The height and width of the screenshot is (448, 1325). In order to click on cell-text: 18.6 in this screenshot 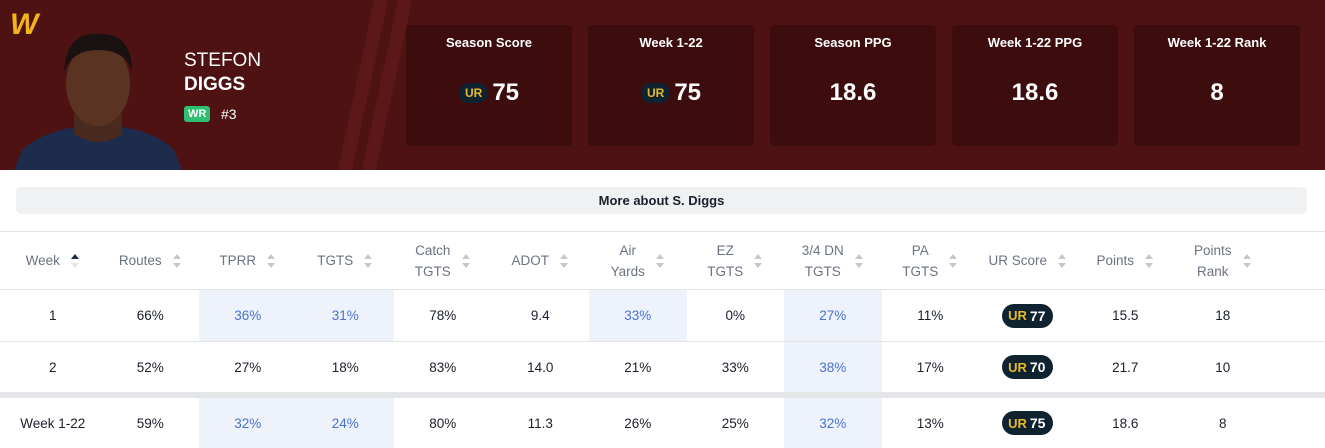, I will do `click(1125, 423)`.